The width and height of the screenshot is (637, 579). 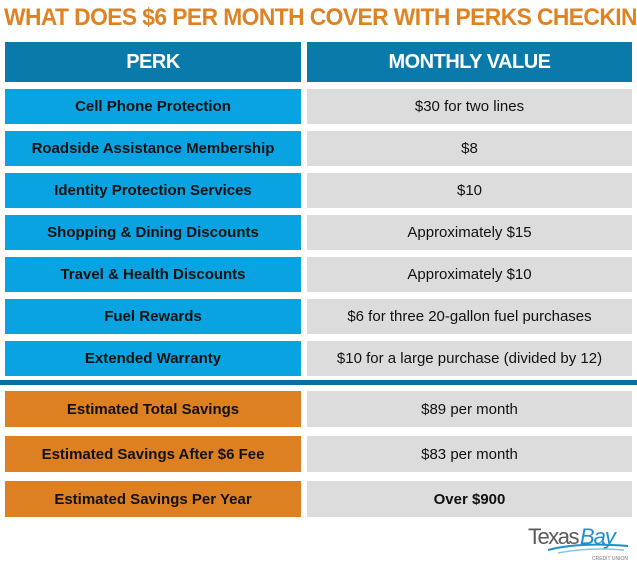 I want to click on perk-value: $8, so click(x=469, y=148).